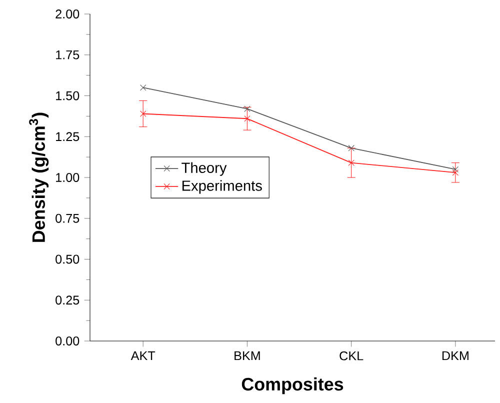 Image resolution: width=500 pixels, height=403 pixels. Describe the element at coordinates (352, 355) in the screenshot. I see `x-tick-label: CKL` at that location.